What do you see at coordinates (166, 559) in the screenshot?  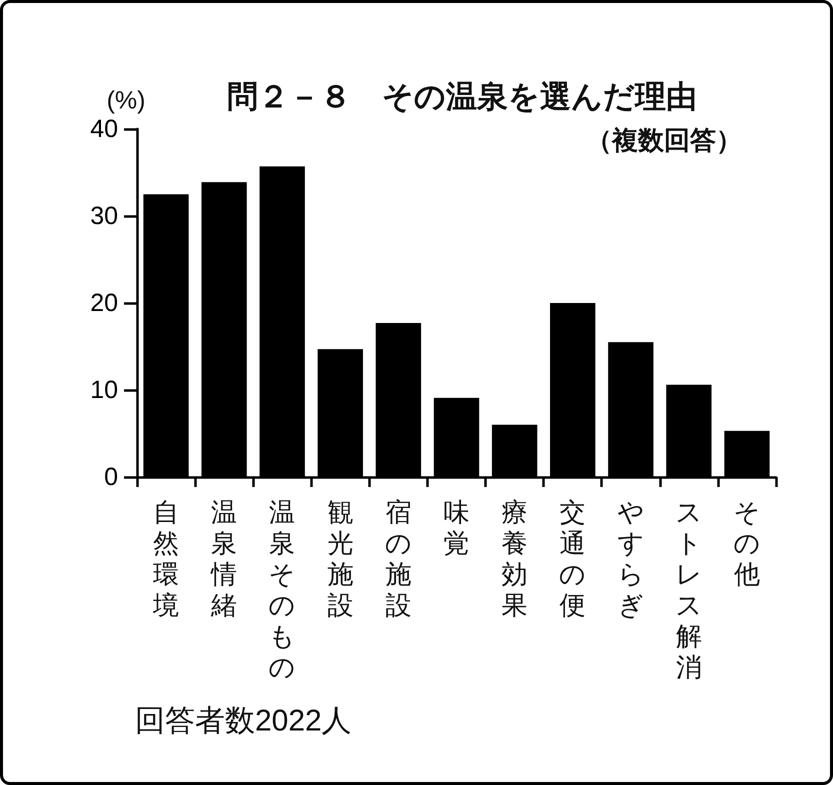 I see `x-tick-label: 自然環境` at bounding box center [166, 559].